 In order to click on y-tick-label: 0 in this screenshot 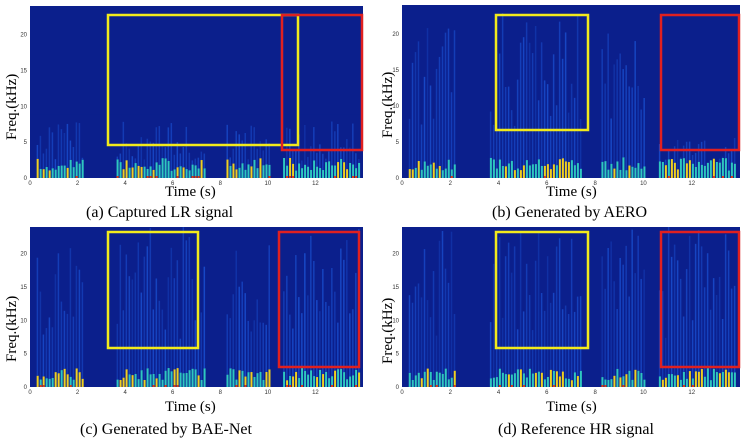, I will do `click(26, 388)`.